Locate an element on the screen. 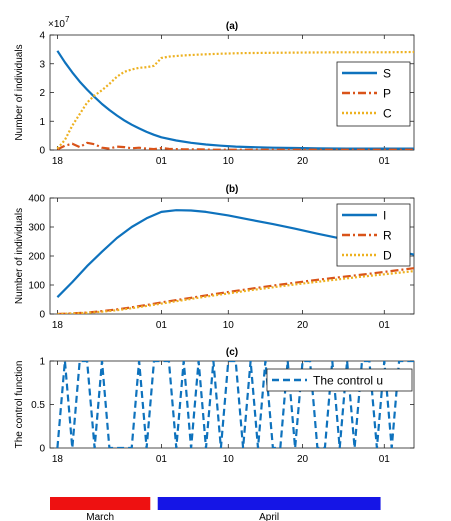 This screenshot has width=451, height=521. legend-box is located at coordinates (339, 380).